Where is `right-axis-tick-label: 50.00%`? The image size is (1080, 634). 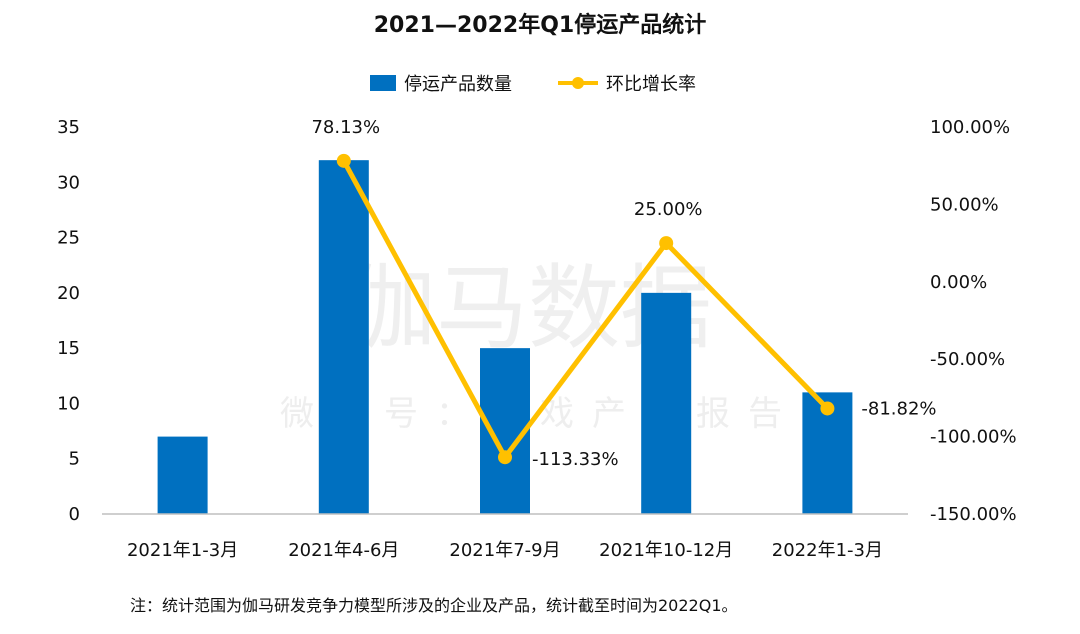 right-axis-tick-label: 50.00% is located at coordinates (964, 204).